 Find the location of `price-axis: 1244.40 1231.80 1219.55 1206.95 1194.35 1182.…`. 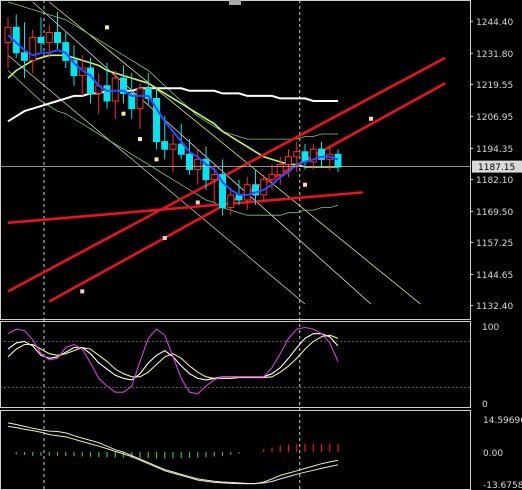

price-axis: 1244.40 1231.80 1219.55 1206.95 1194.35 1182.… is located at coordinates (491, 165).